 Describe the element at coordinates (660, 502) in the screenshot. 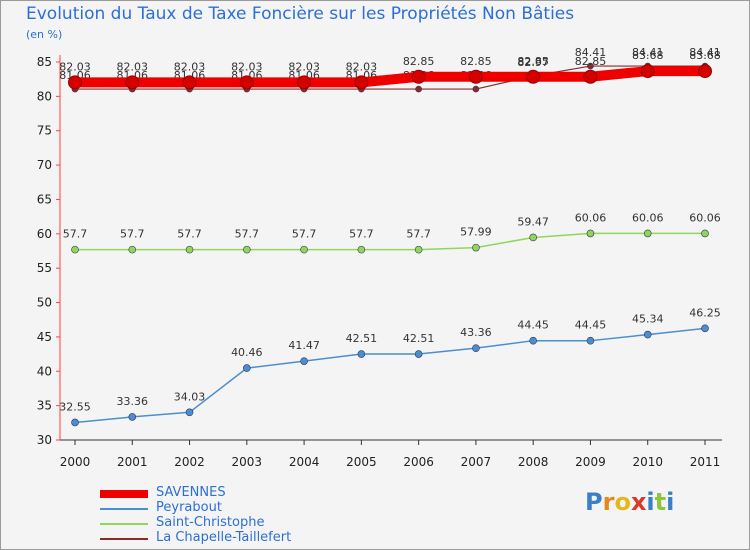

I see `logo-letter: t` at that location.